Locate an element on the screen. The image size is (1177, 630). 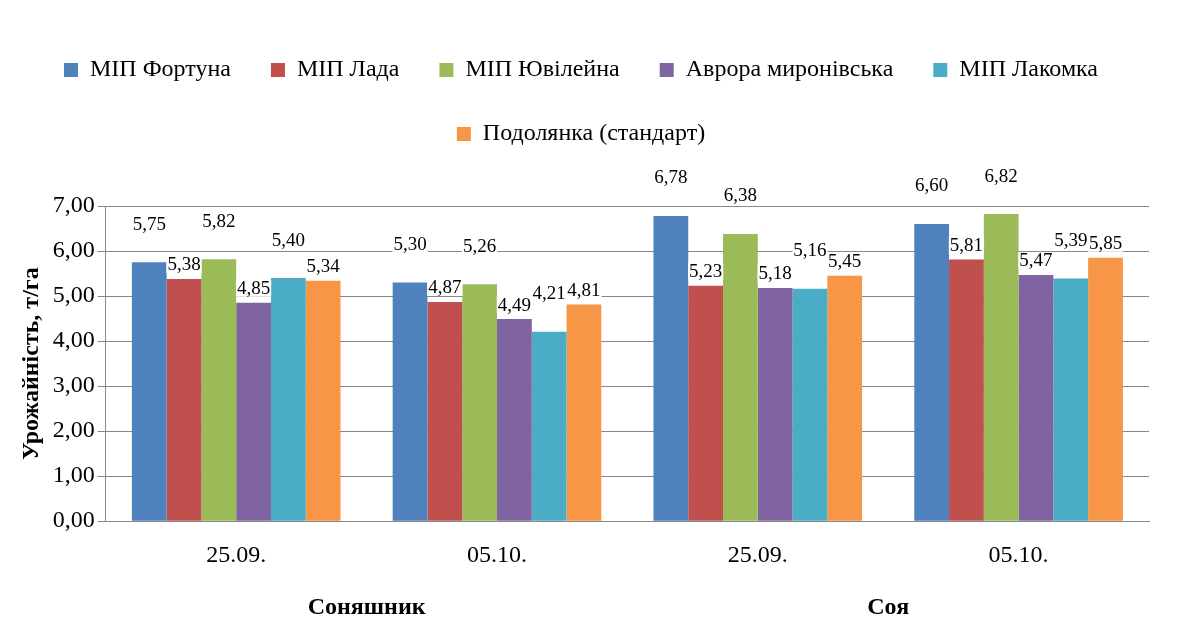
data-label: 5,23 is located at coordinates (706, 271).